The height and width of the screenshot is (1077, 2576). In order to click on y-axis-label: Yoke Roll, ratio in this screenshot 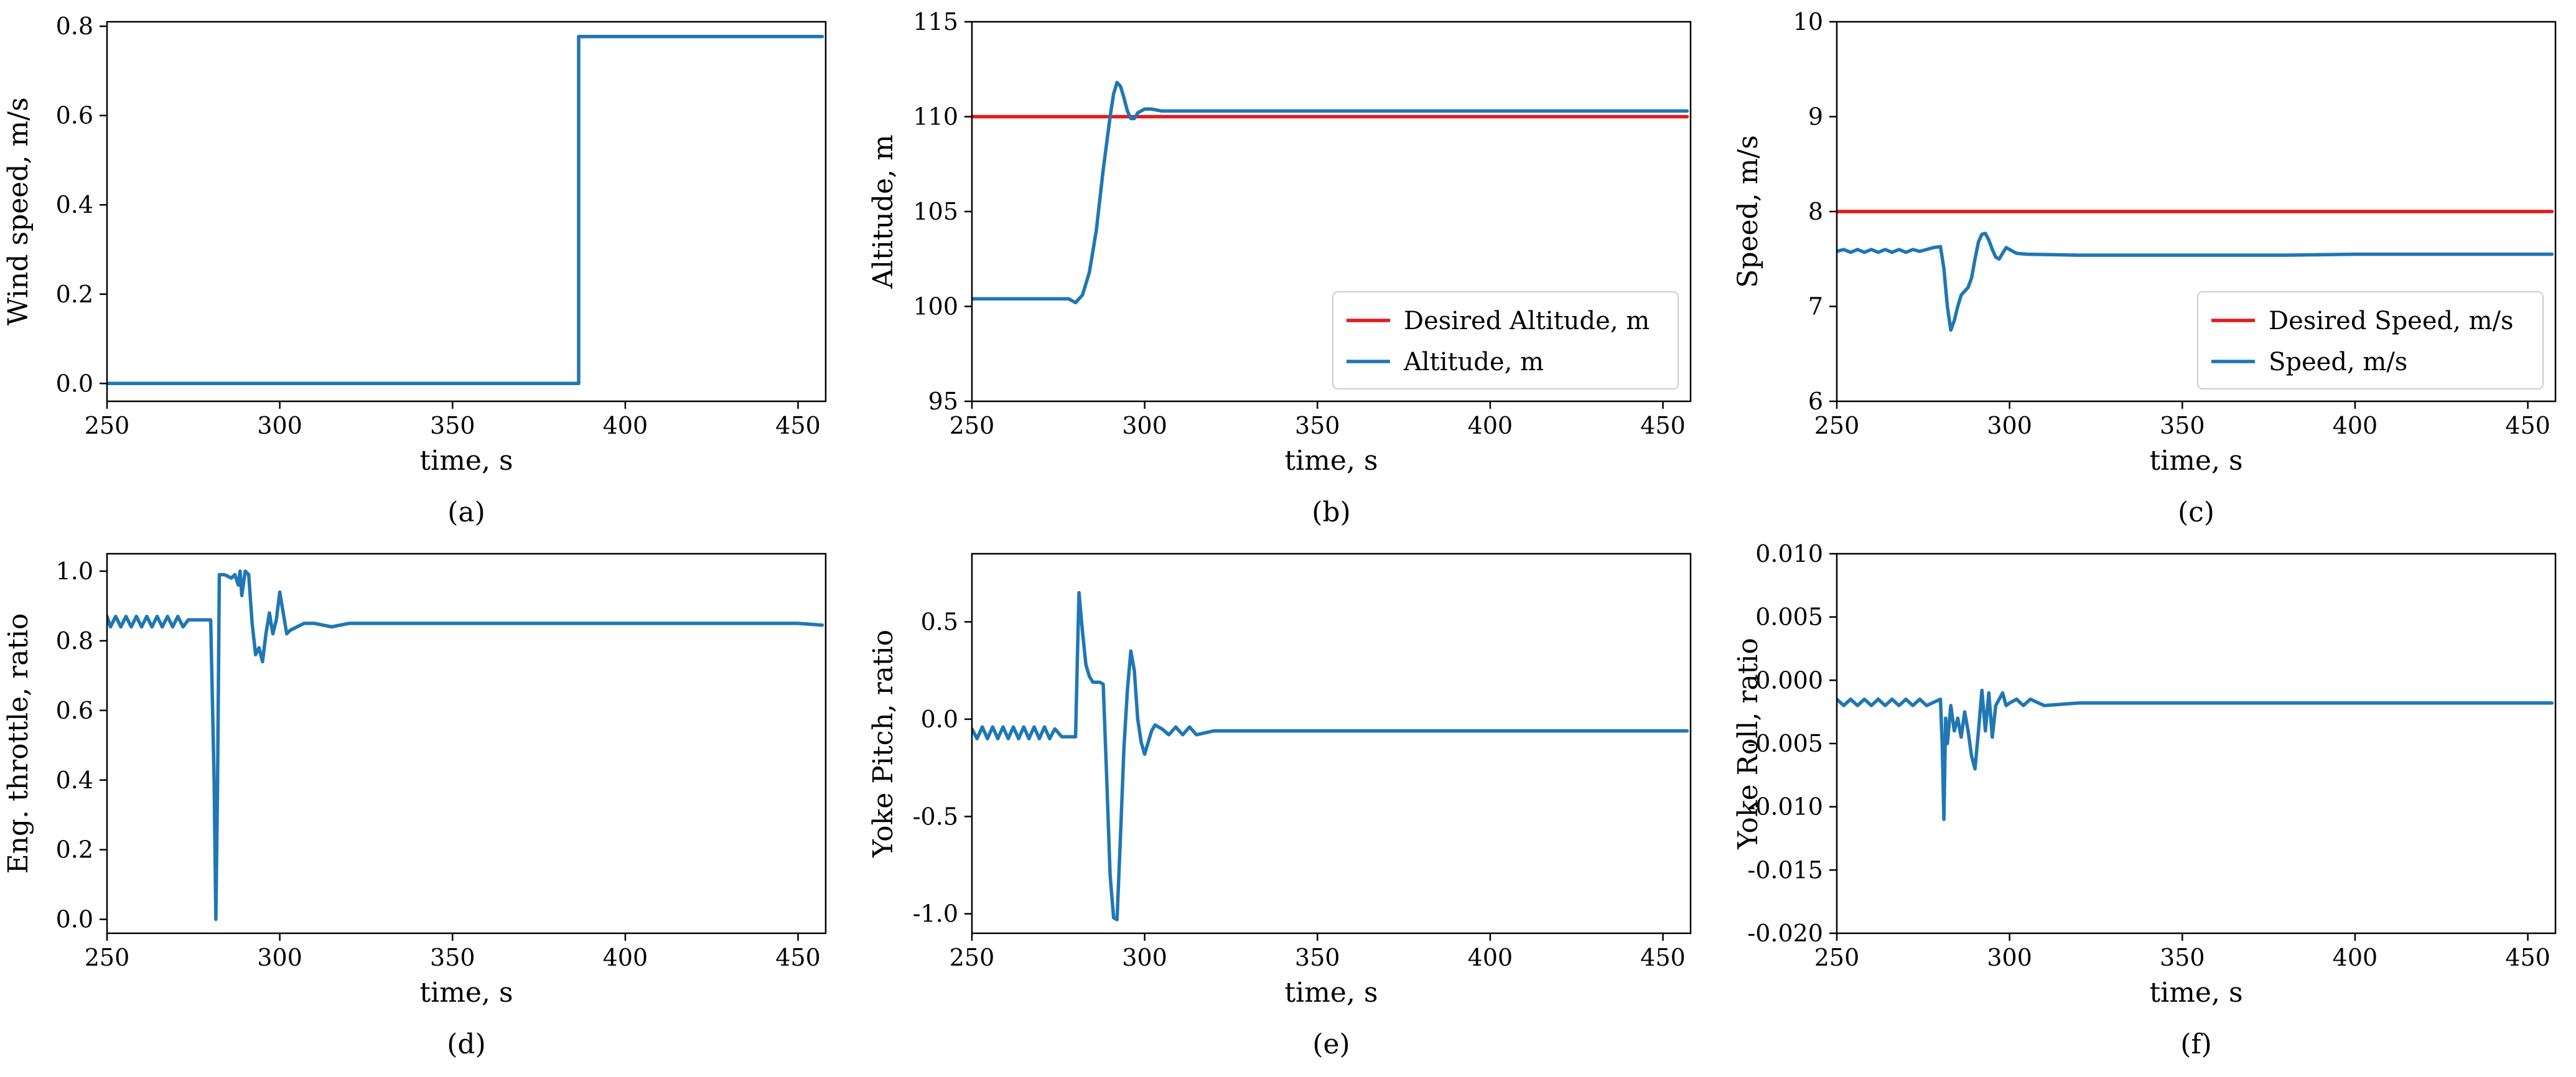, I will do `click(1748, 744)`.